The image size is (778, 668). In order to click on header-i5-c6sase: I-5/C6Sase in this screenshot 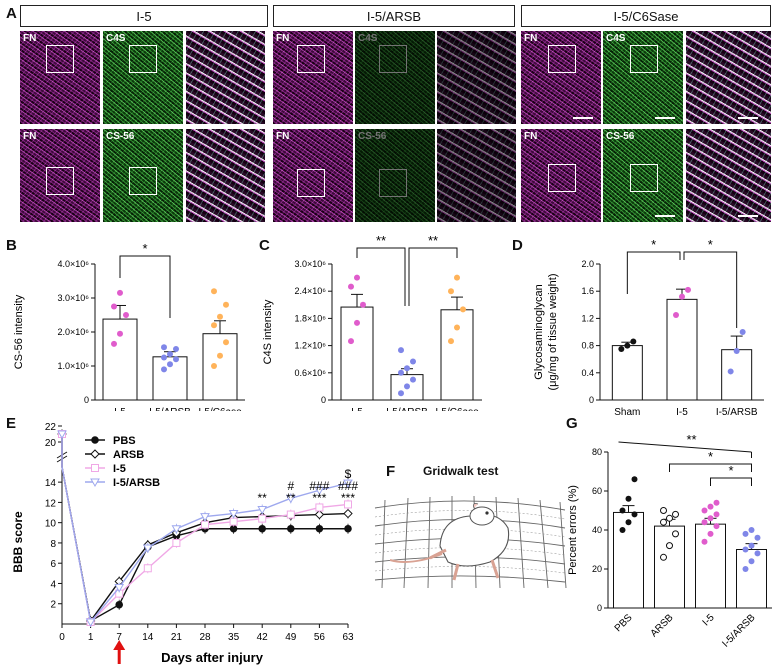, I will do `click(646, 16)`.